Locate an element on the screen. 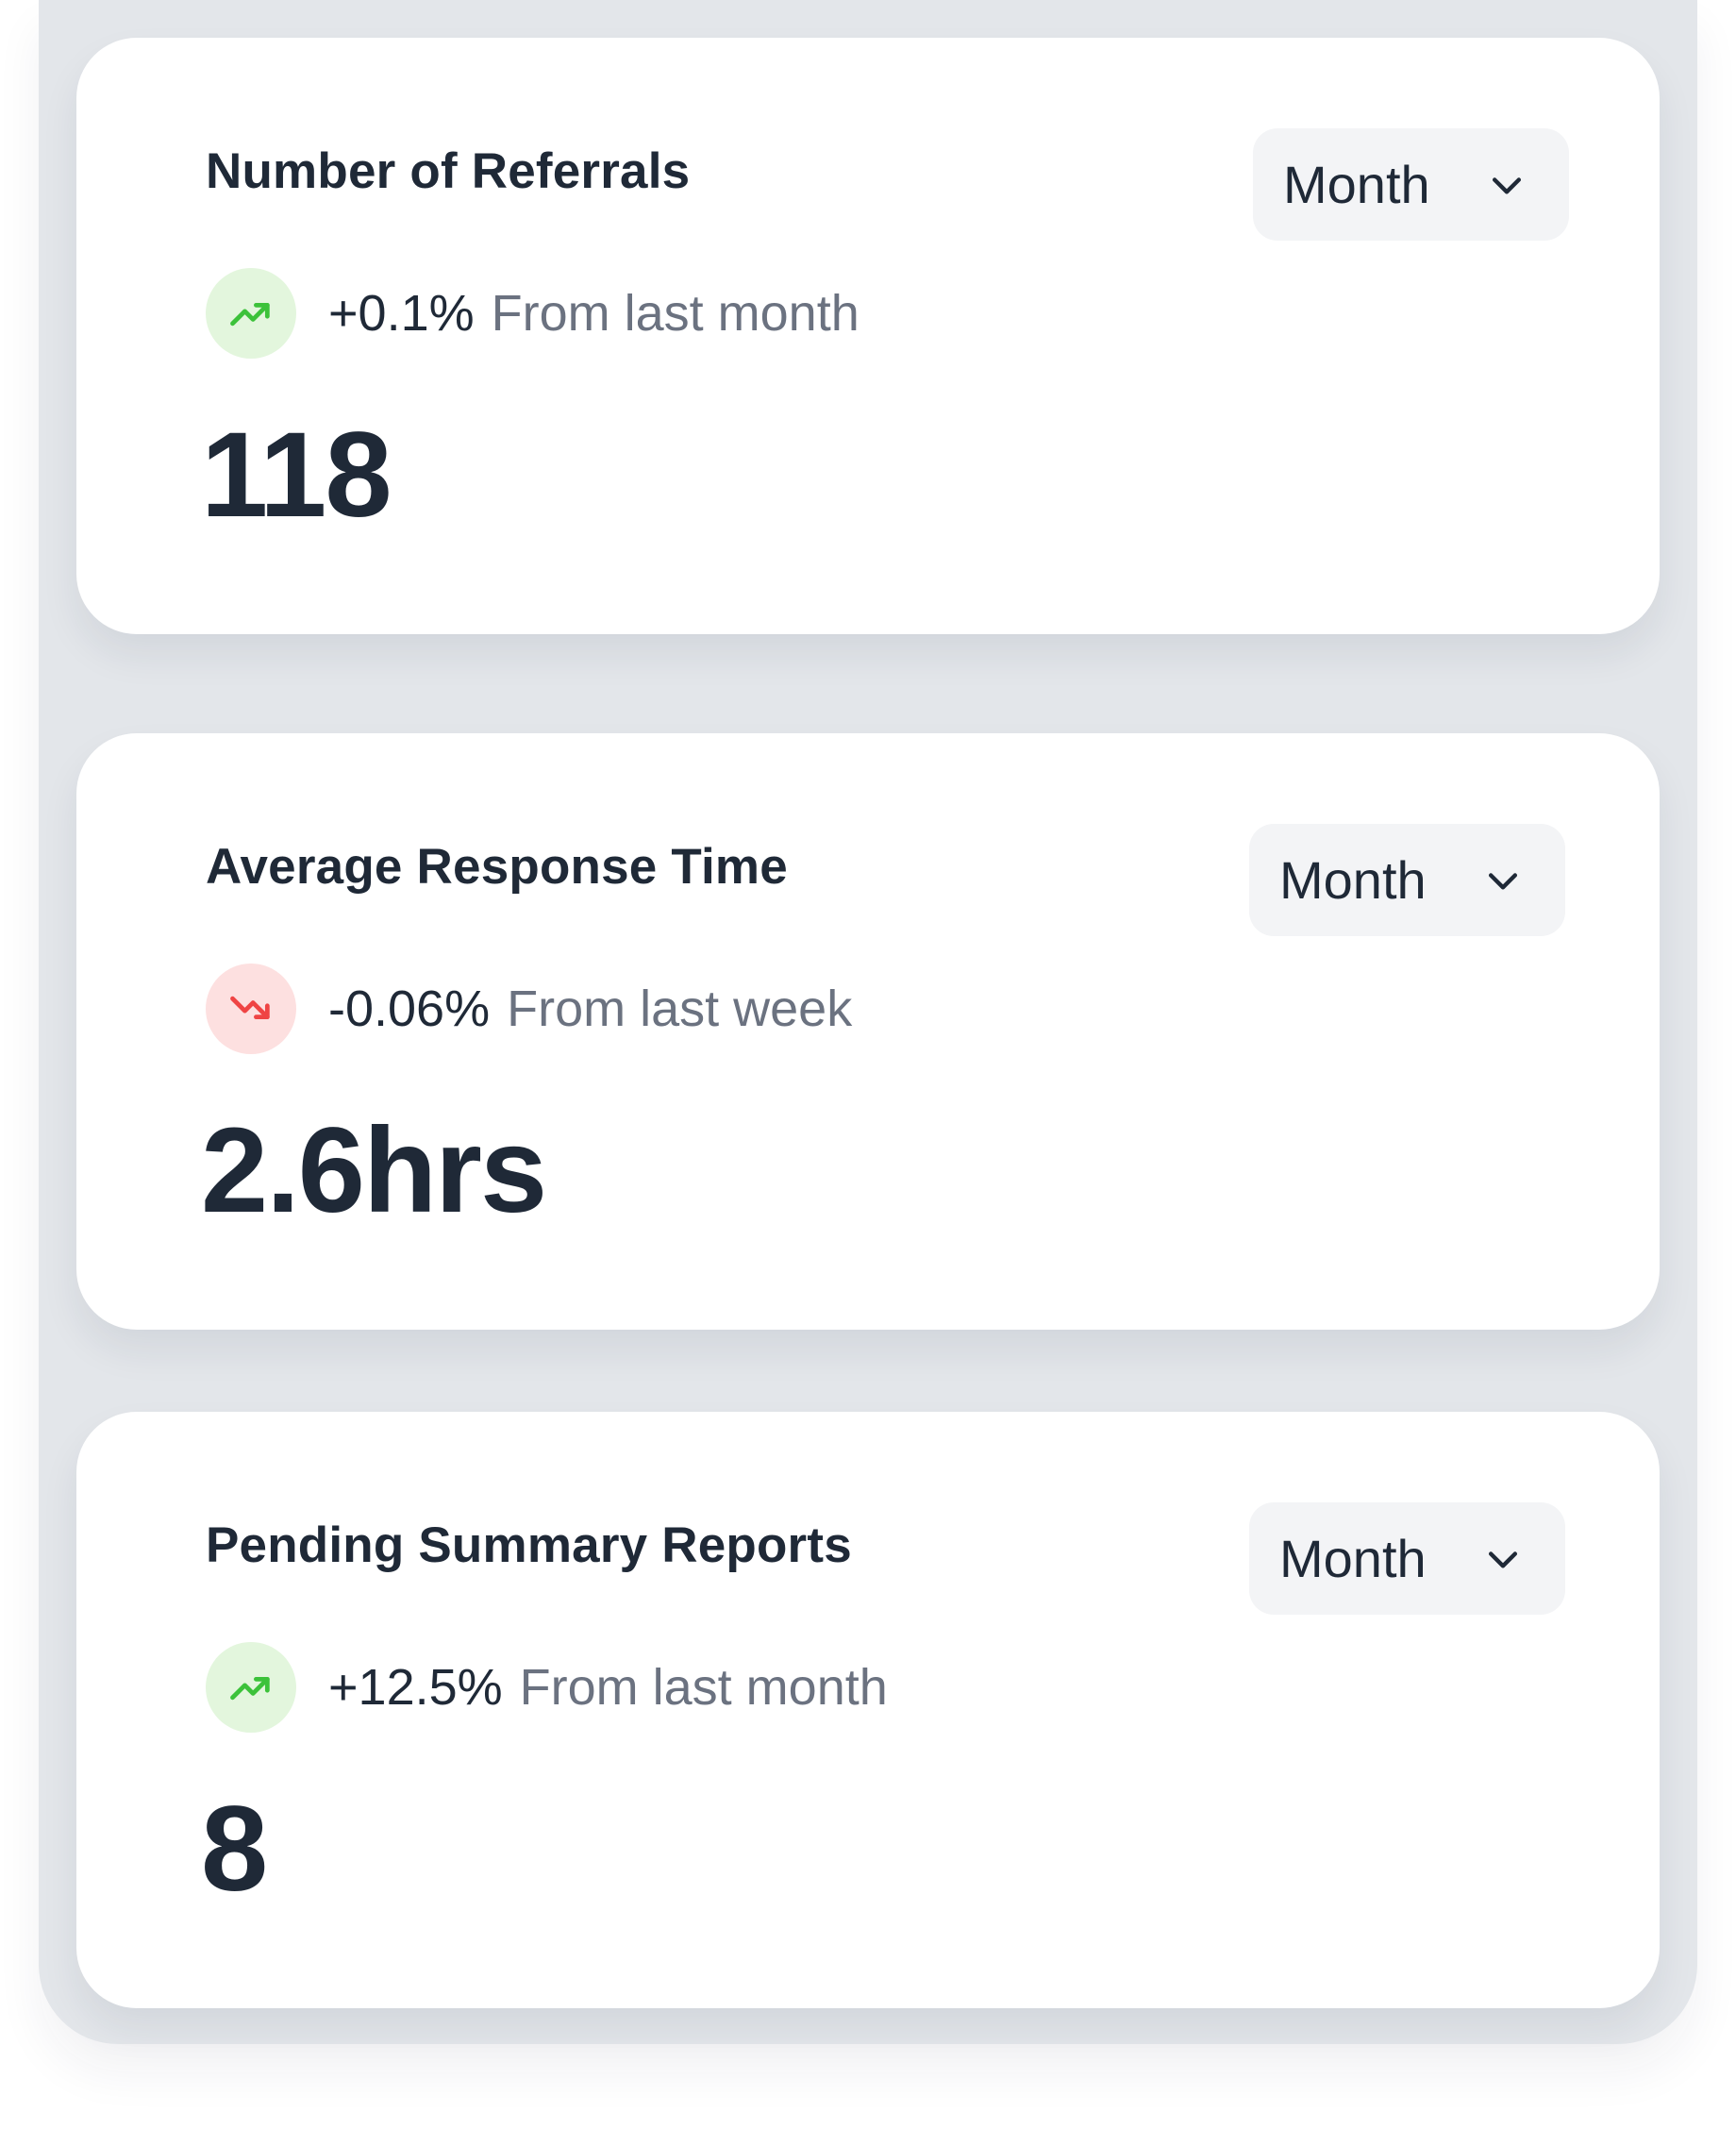 The width and height of the screenshot is (1736, 2129). trend-value: +0.1% is located at coordinates (402, 313).